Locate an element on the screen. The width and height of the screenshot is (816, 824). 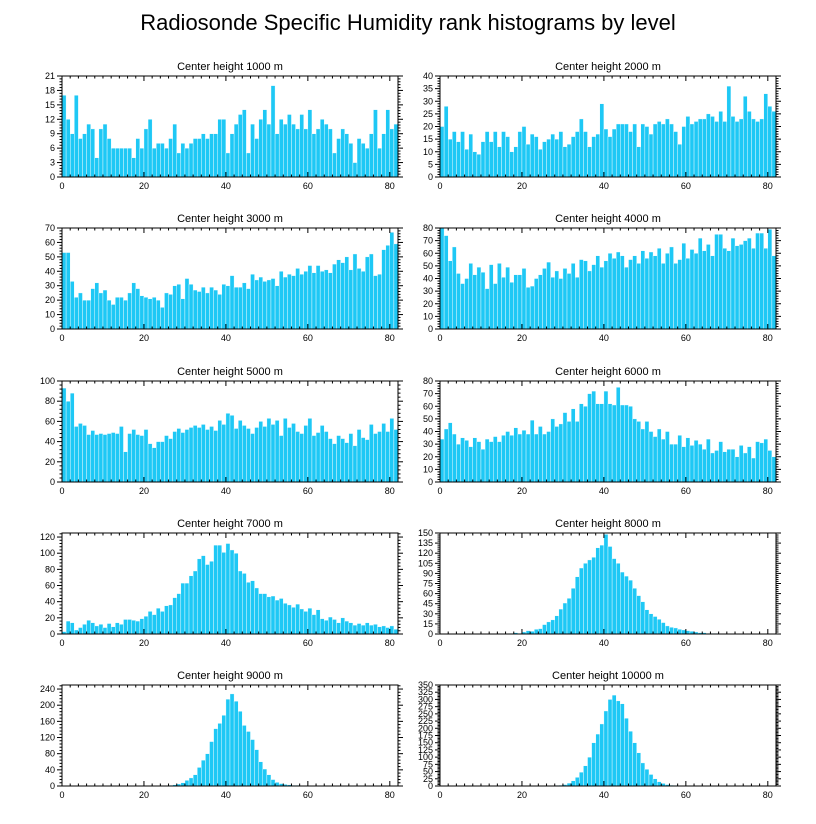
panel-title: Center height 5000 m is located at coordinates (230, 372).